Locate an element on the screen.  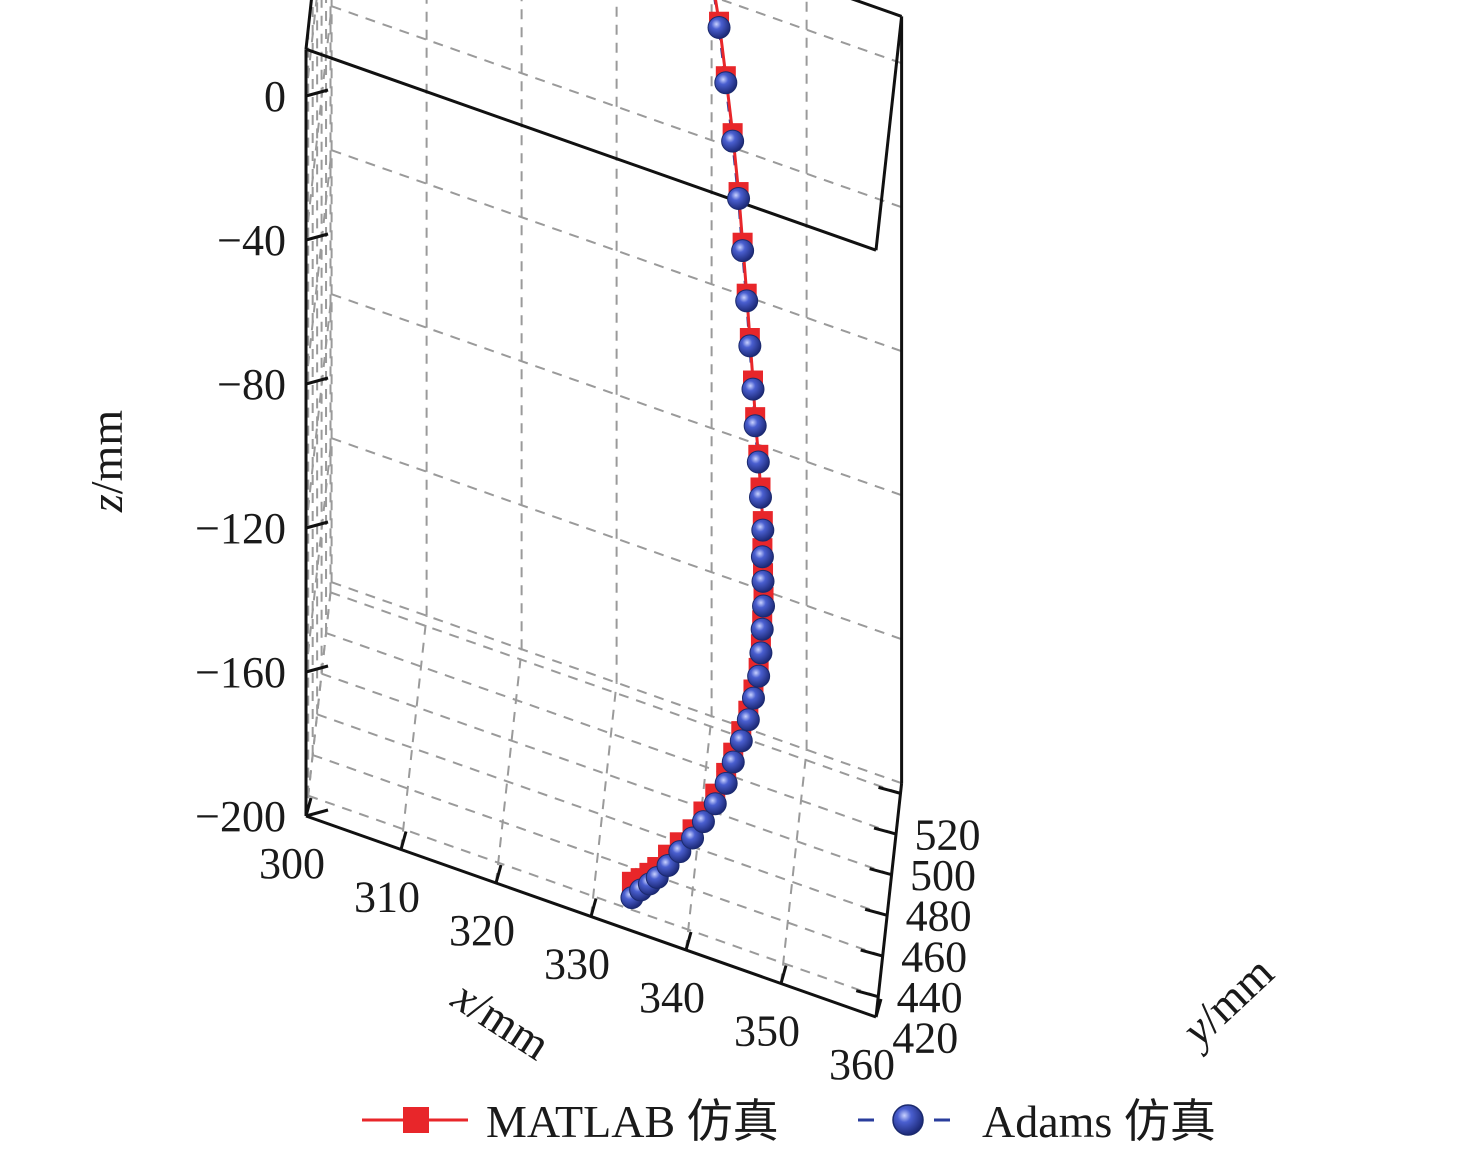
x-axis-label: x/mm is located at coordinates (501, 1020).